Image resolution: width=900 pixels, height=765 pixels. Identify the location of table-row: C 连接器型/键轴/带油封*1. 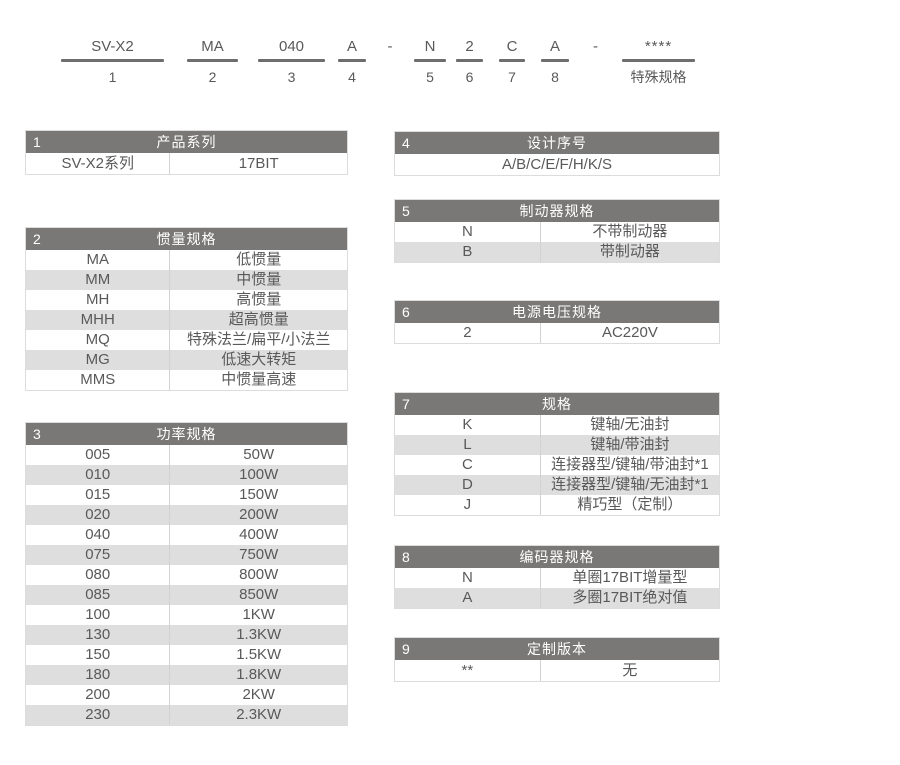
(557, 465).